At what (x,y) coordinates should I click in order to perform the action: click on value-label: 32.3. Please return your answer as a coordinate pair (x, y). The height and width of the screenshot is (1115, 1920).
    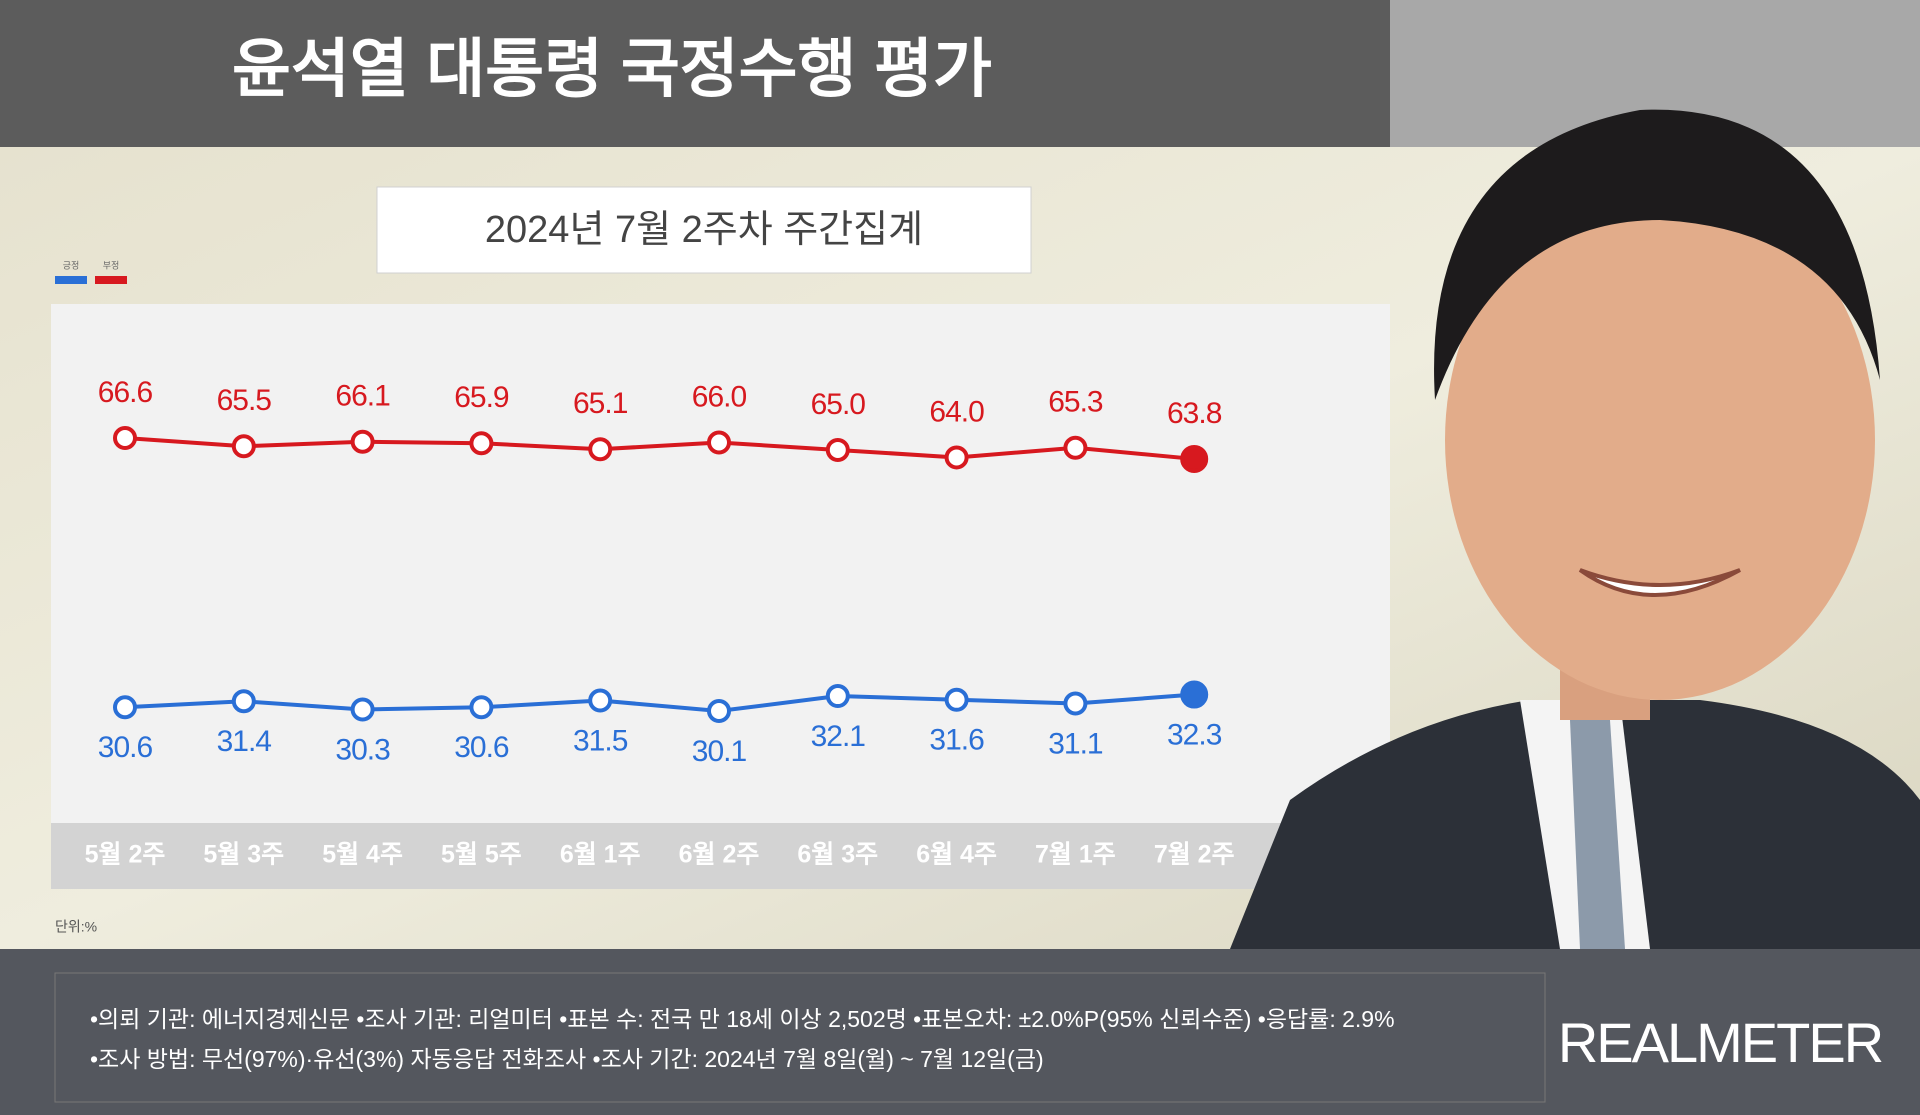
    Looking at the image, I should click on (1194, 734).